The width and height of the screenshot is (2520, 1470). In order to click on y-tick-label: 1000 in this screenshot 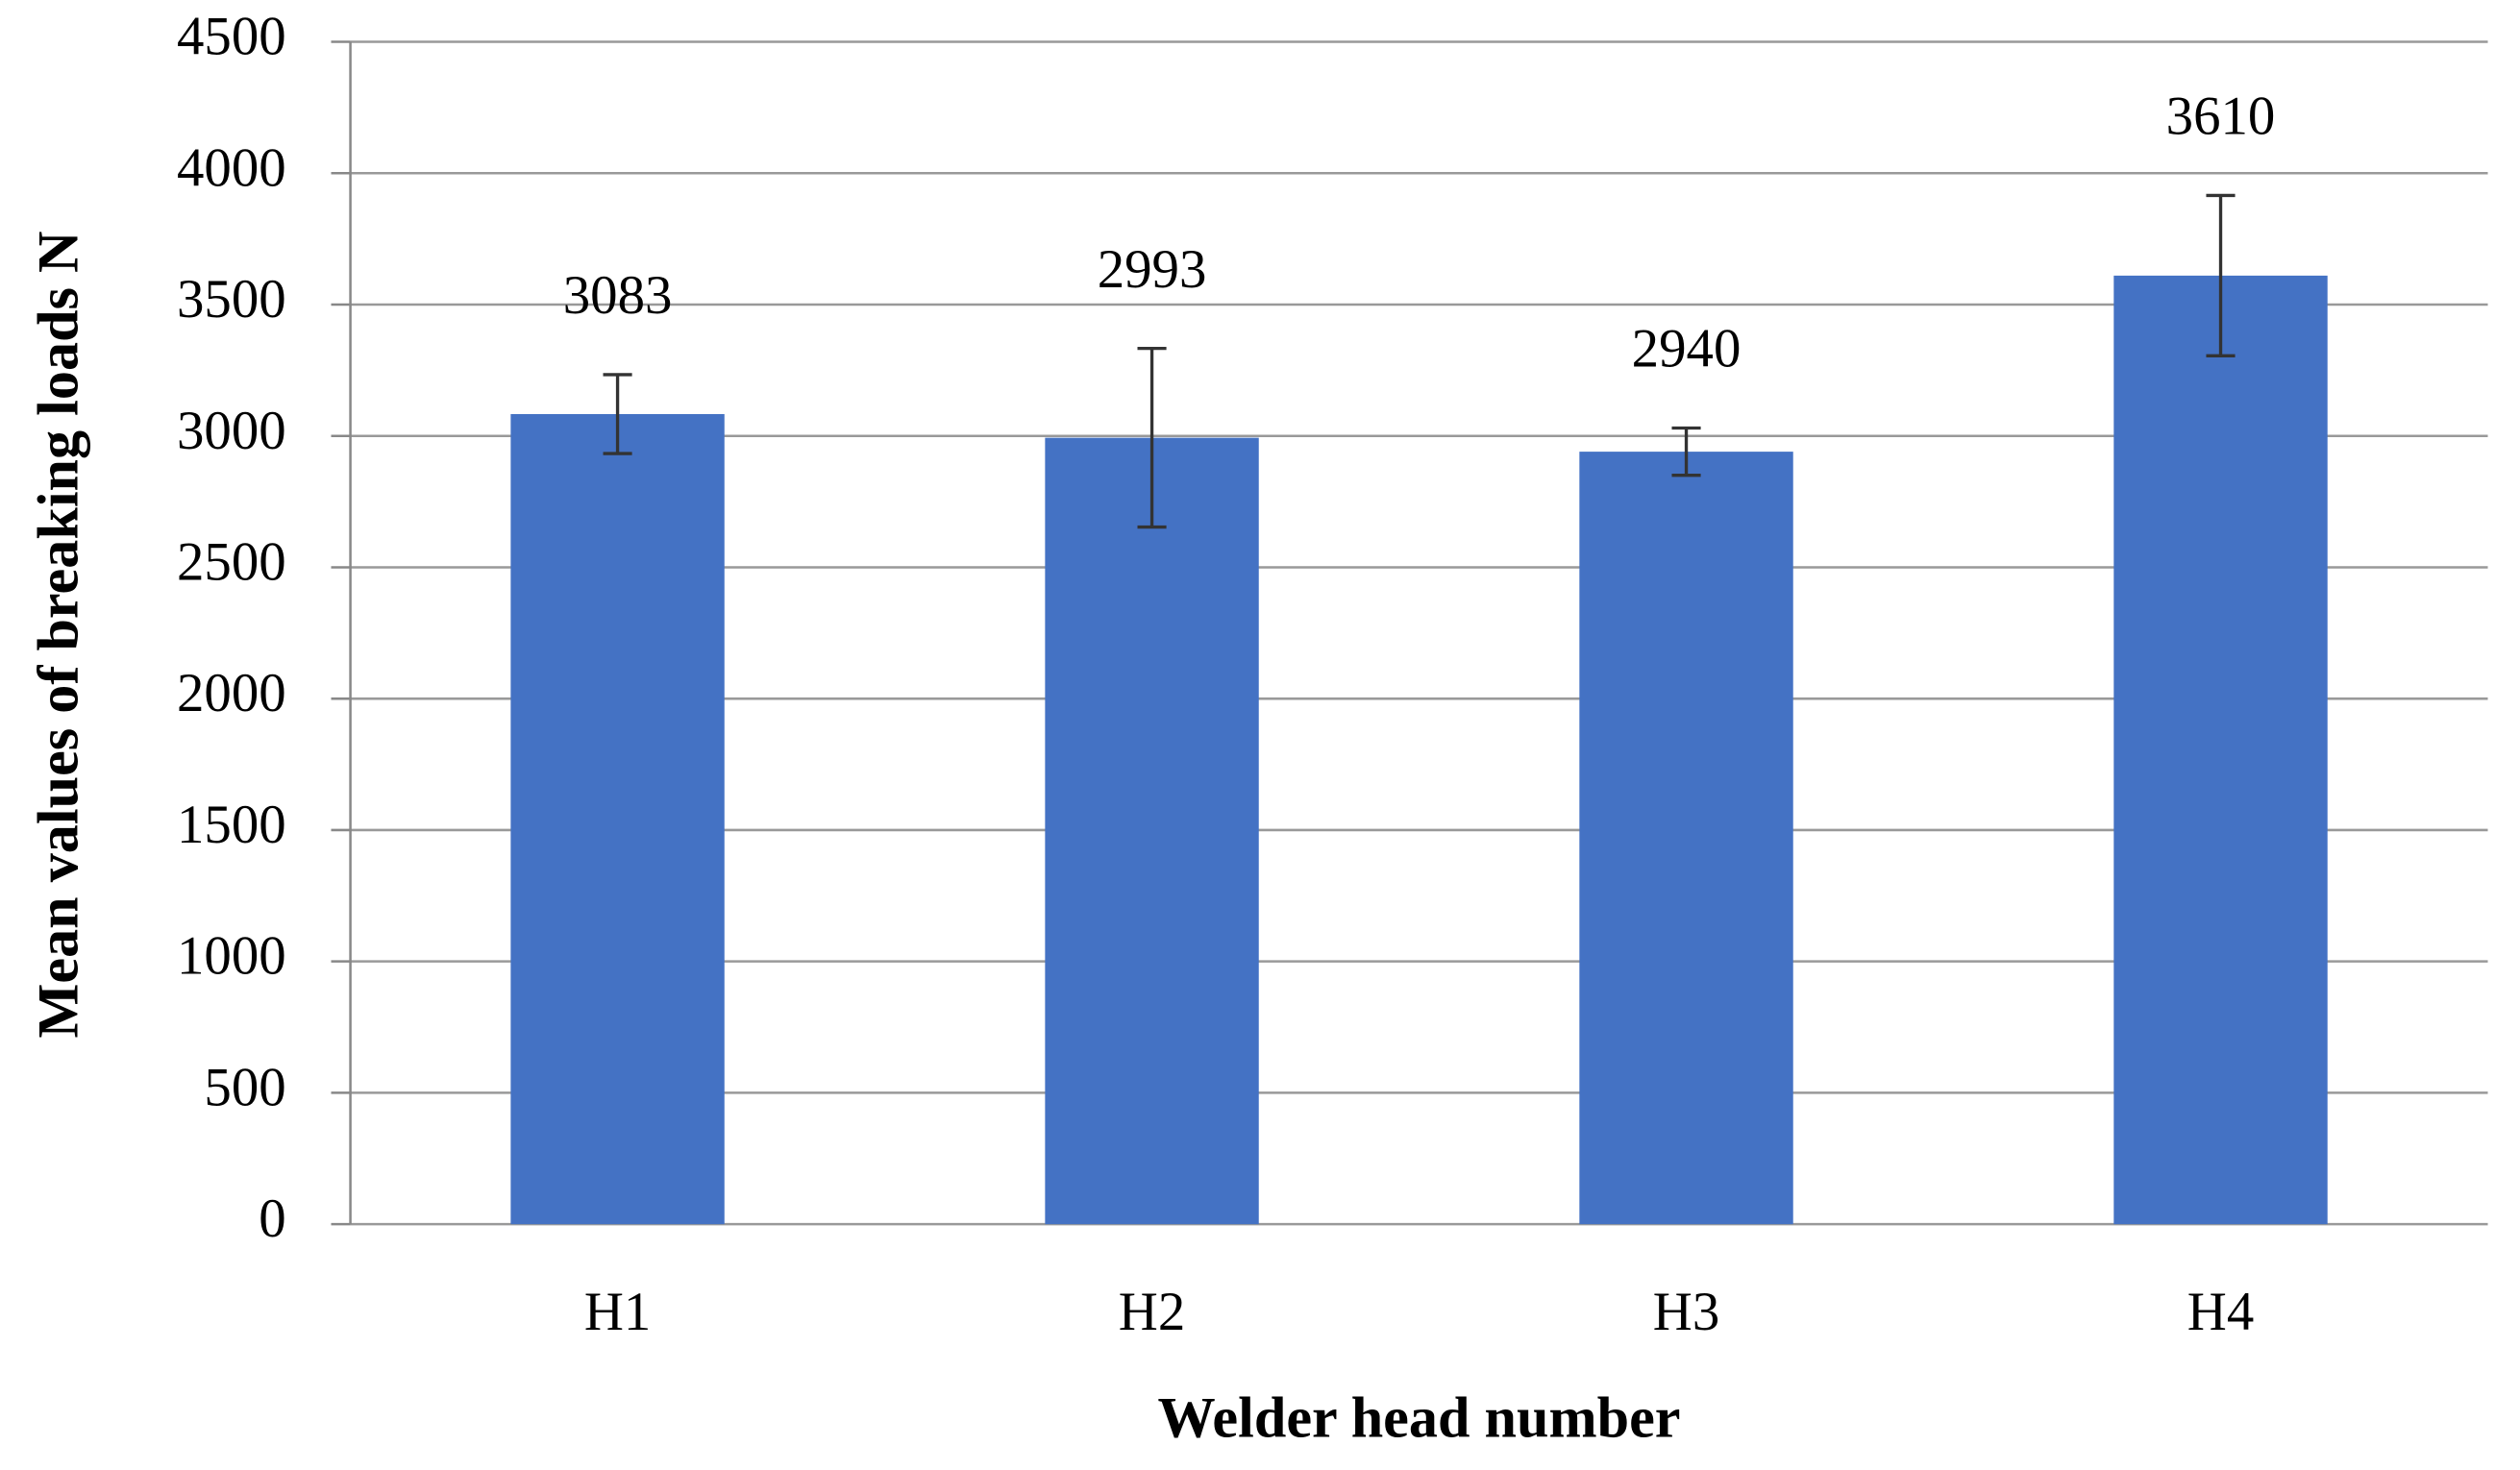, I will do `click(232, 956)`.